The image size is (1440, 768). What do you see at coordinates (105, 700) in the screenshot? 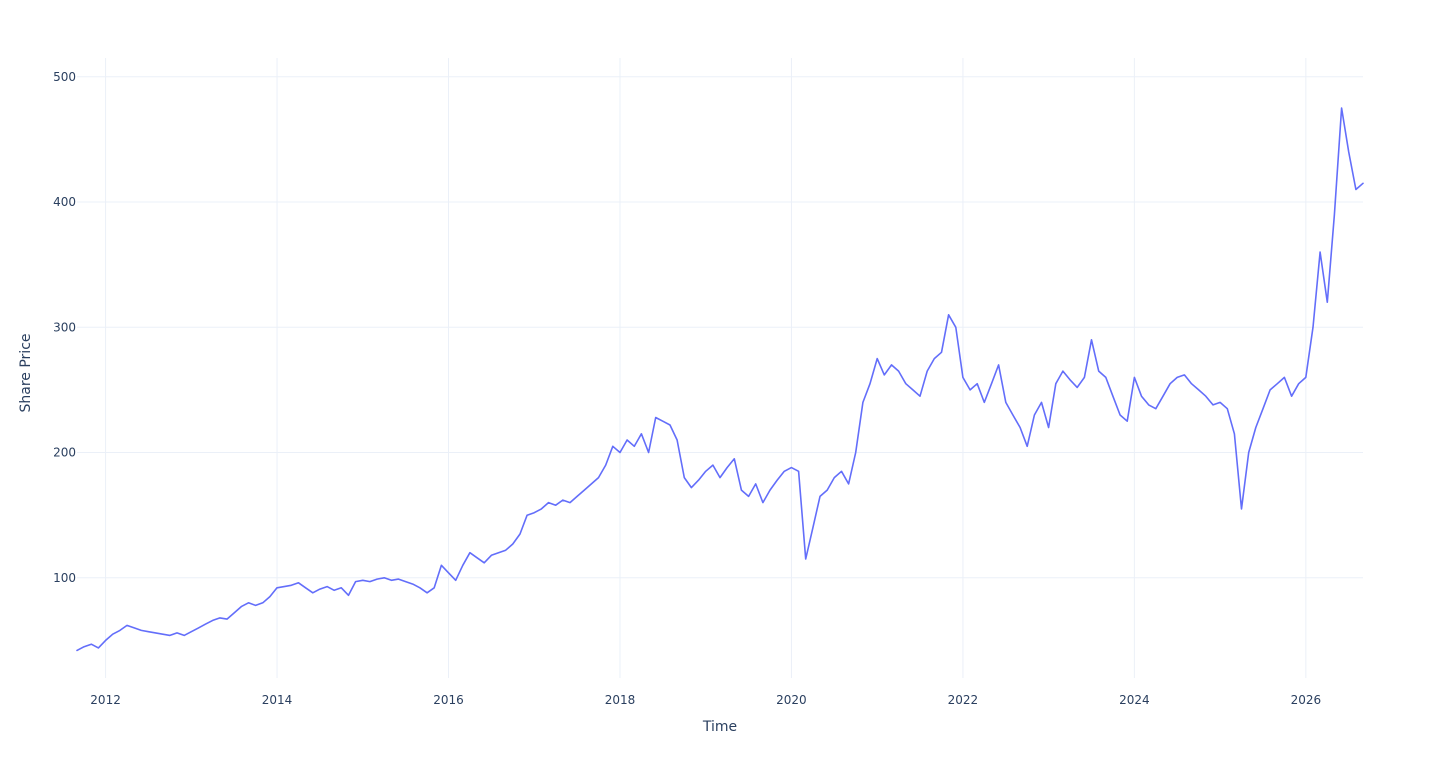
I see `x-tick-label: 2012` at bounding box center [105, 700].